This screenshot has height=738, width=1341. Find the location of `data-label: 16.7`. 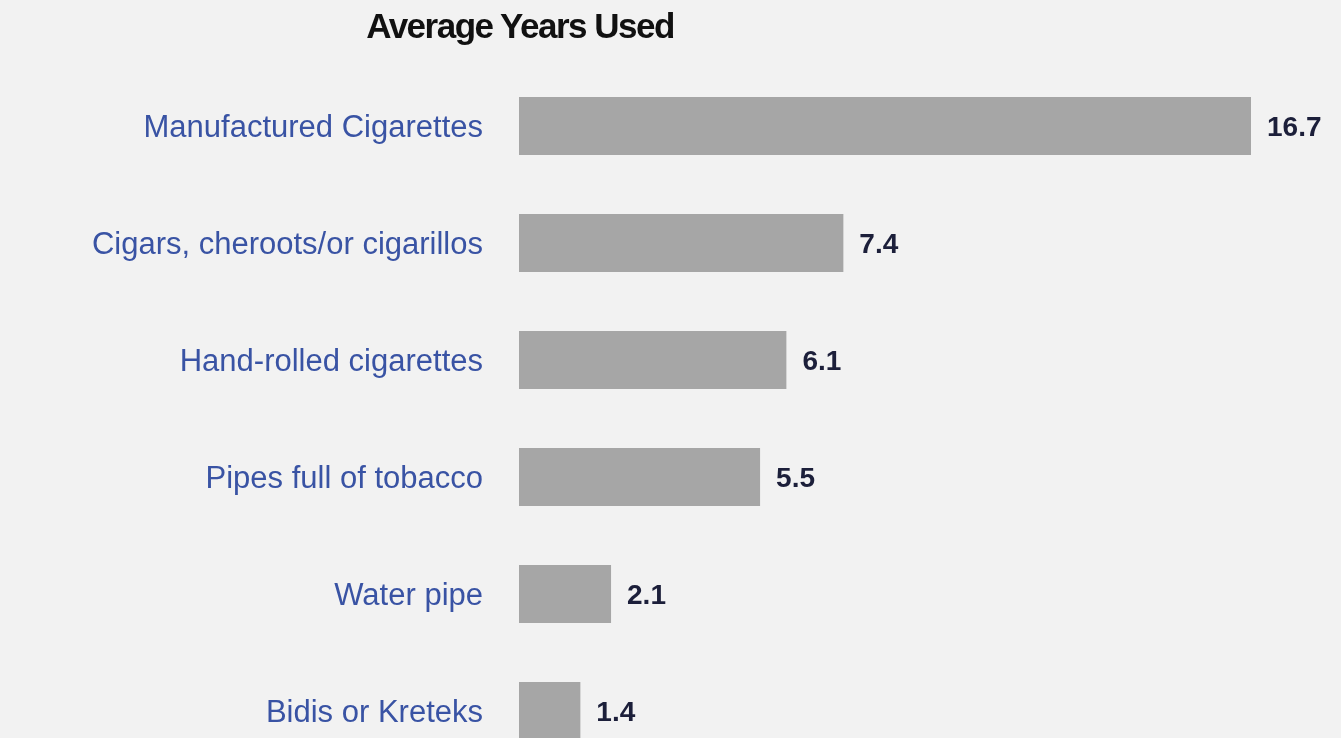

data-label: 16.7 is located at coordinates (1294, 126).